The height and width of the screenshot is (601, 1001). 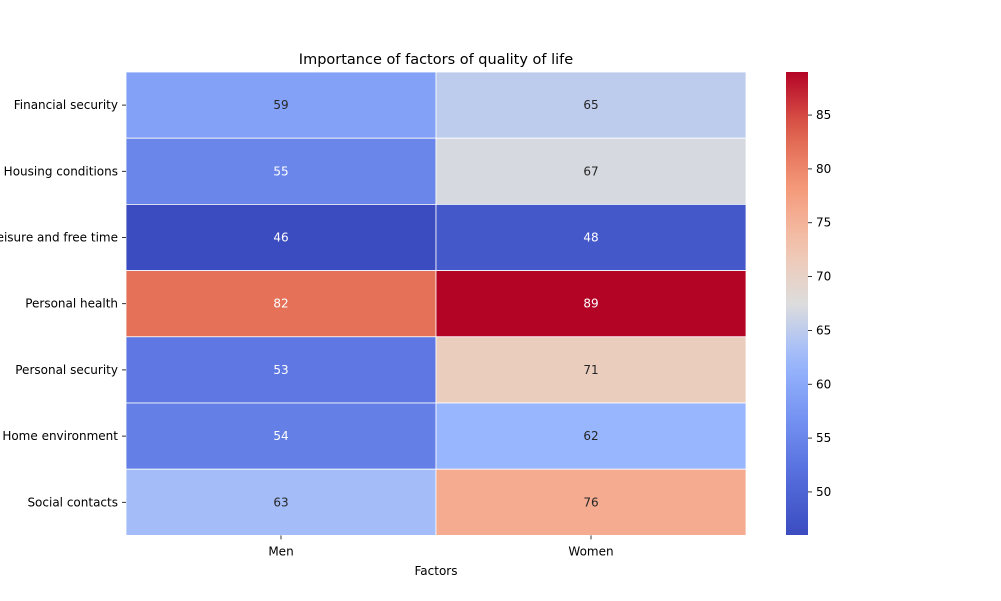 I want to click on cell-value-label: 54, so click(x=280, y=436).